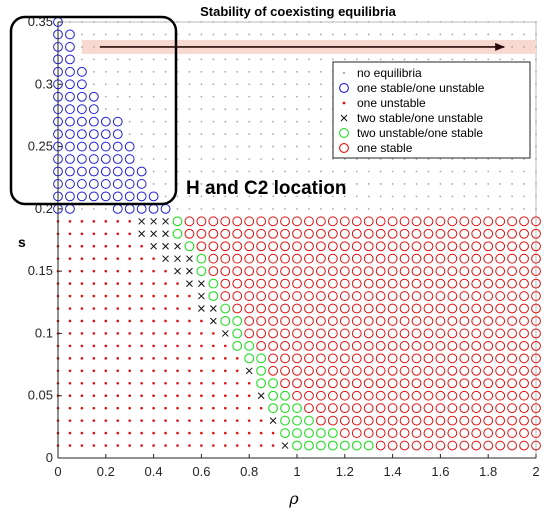 Image resolution: width=550 pixels, height=516 pixels. What do you see at coordinates (296, 471) in the screenshot?
I see `x-tick-label: 1` at bounding box center [296, 471].